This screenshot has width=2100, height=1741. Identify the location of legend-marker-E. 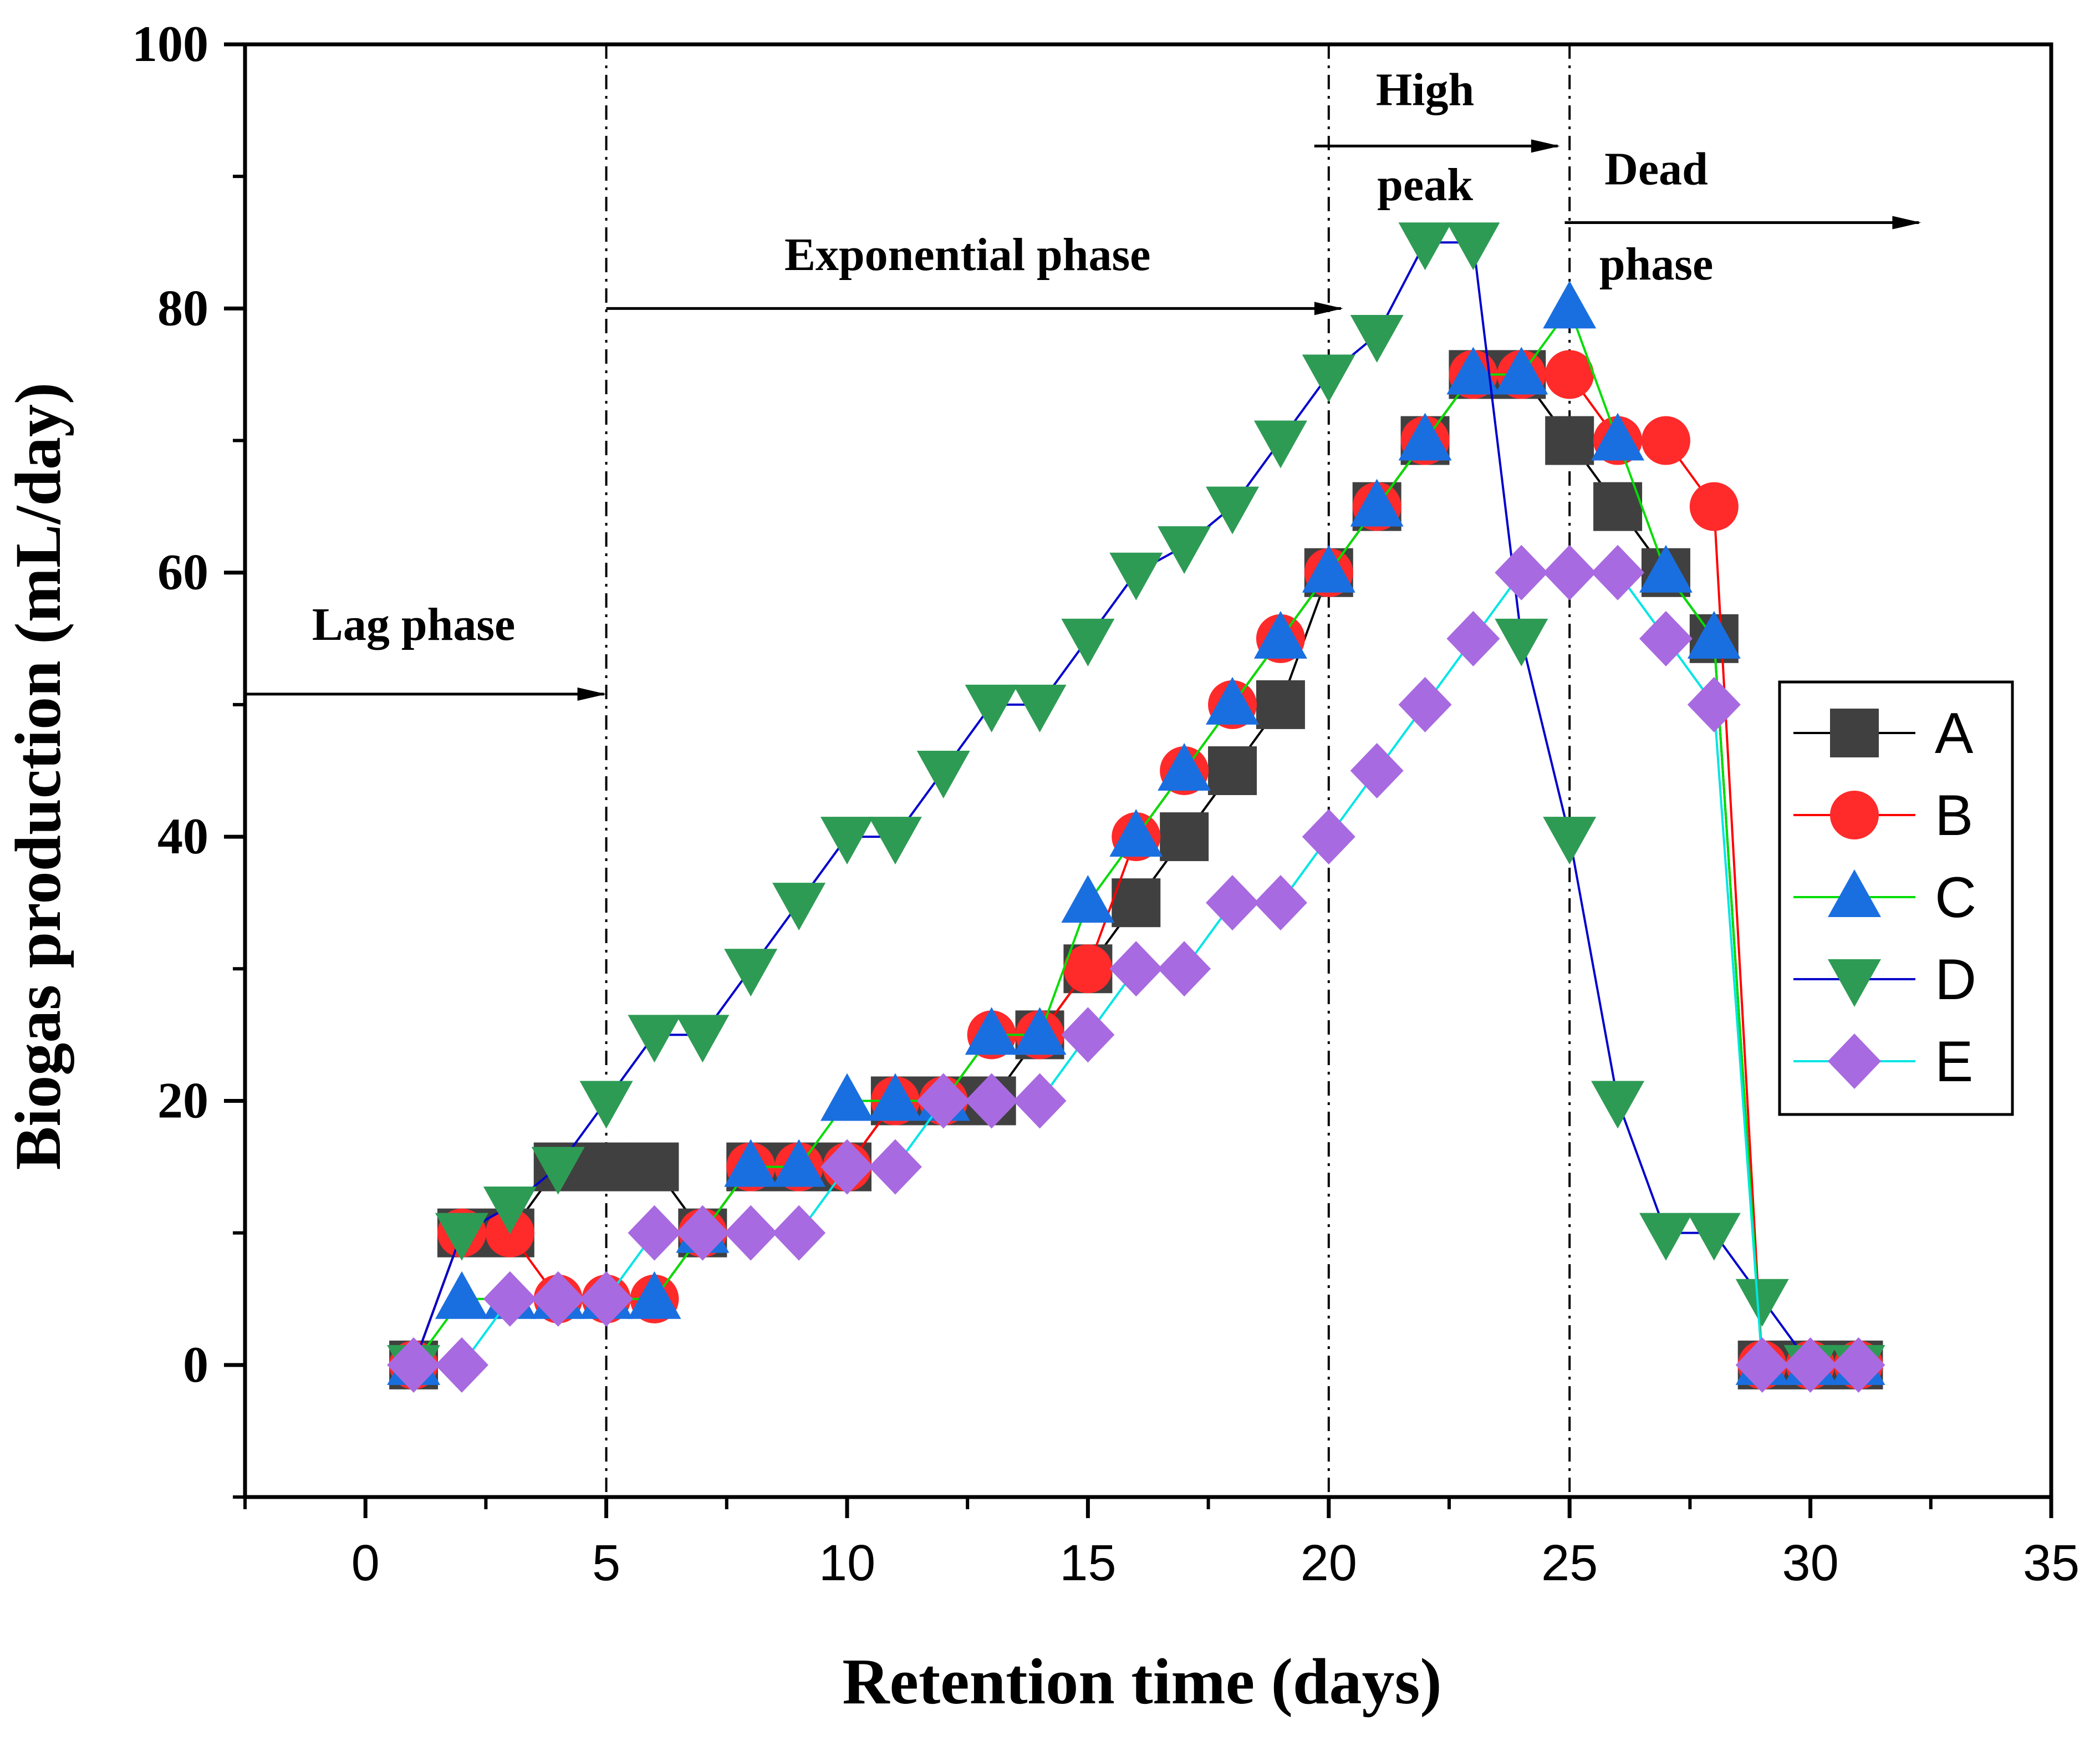
(1854, 1061).